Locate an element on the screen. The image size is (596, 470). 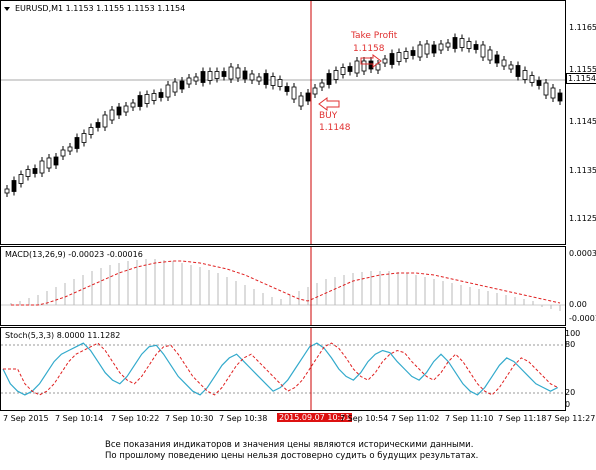
stoch-main-line is located at coordinates (280, 369).